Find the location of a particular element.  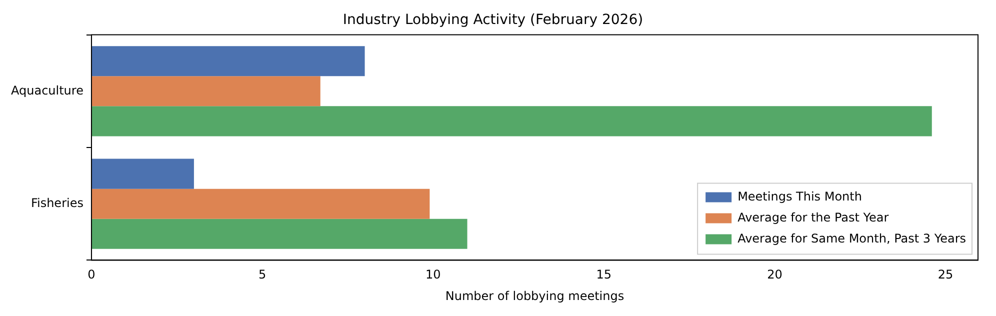

x-tick-label: 20 is located at coordinates (774, 275).